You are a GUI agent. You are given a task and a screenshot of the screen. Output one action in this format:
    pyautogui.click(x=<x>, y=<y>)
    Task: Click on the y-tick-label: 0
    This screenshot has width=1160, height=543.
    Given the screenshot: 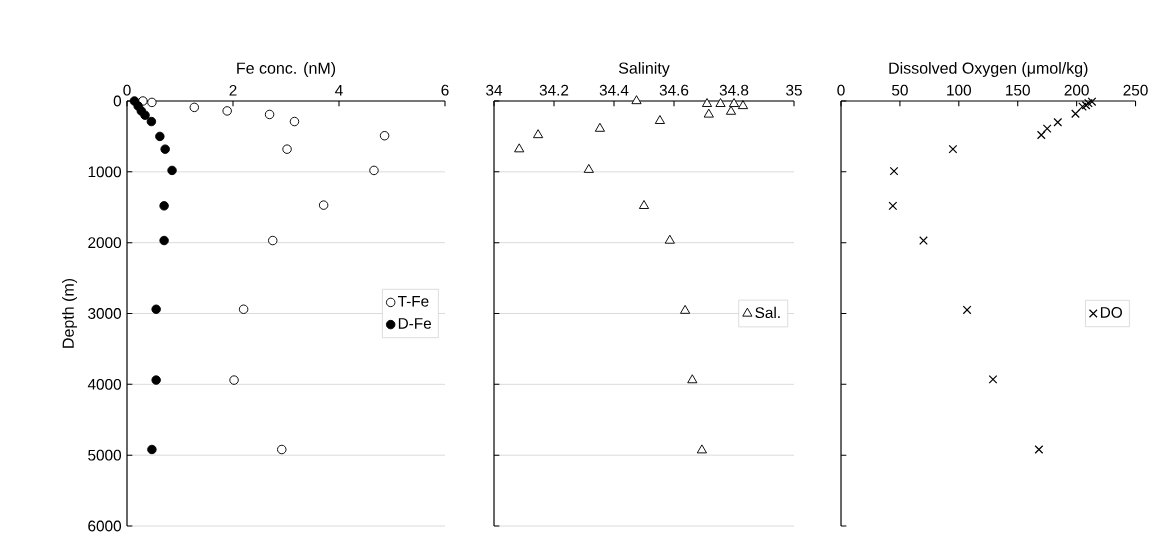 What is the action you would take?
    pyautogui.click(x=117, y=101)
    